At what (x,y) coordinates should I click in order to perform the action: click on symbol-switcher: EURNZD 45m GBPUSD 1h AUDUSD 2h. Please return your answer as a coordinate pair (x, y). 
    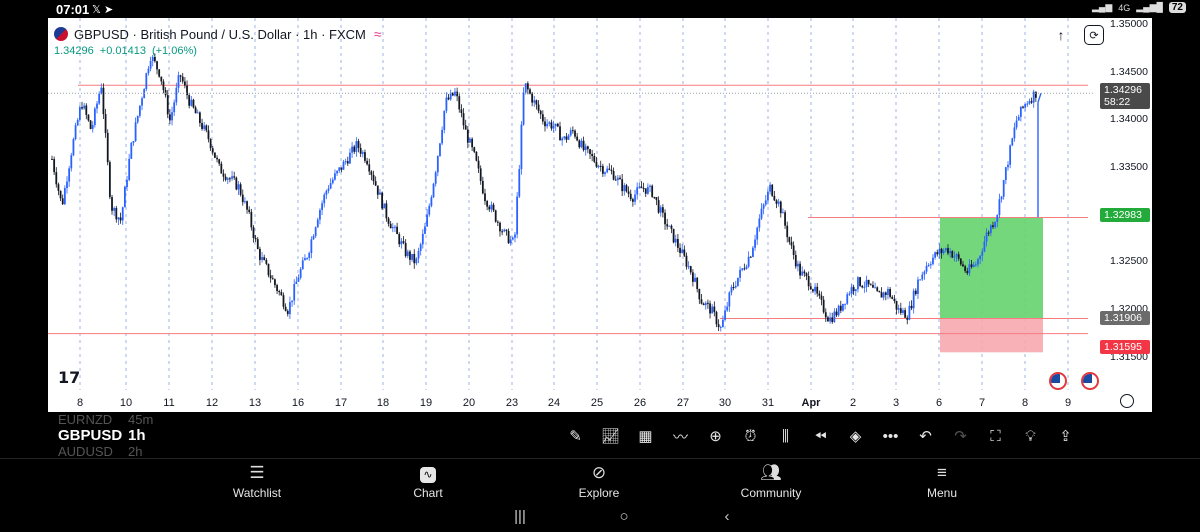
    Looking at the image, I should click on (158, 435).